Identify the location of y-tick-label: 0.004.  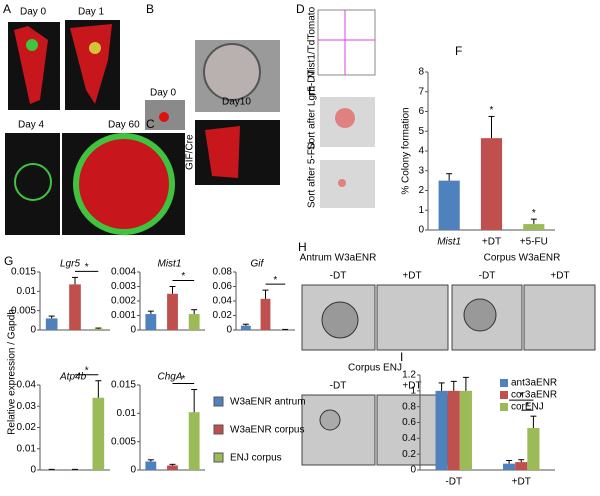
(123, 272).